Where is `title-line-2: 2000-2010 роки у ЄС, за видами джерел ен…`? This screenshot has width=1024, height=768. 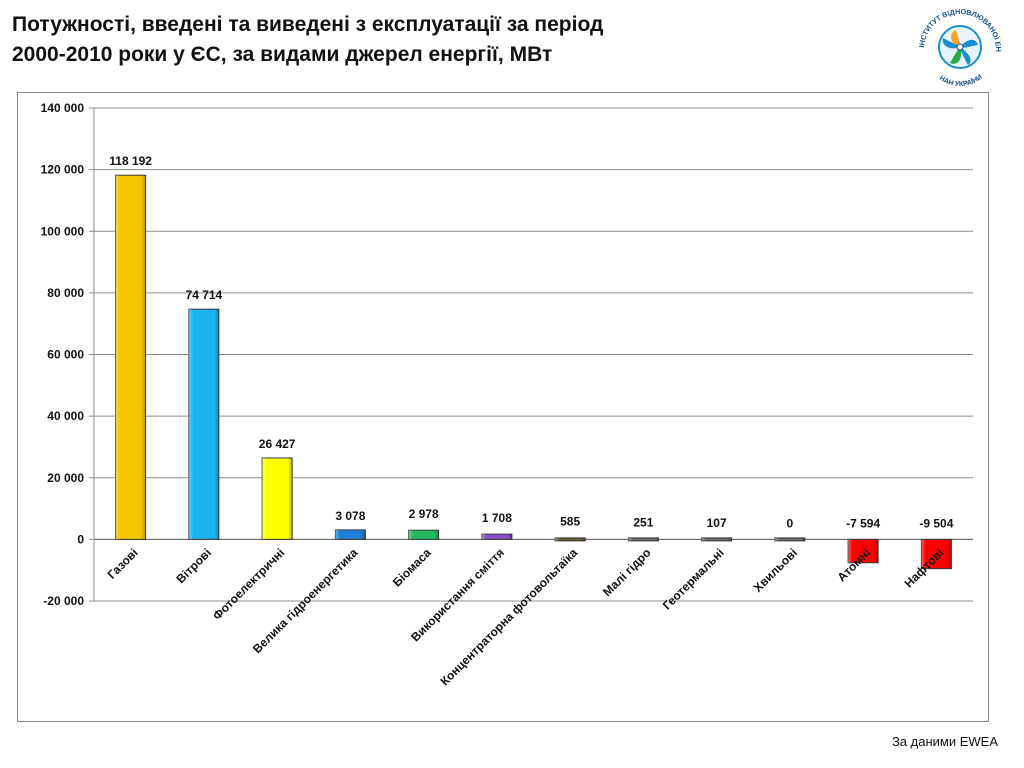 title-line-2: 2000-2010 роки у ЄС, за видами джерел ен… is located at coordinates (282, 54).